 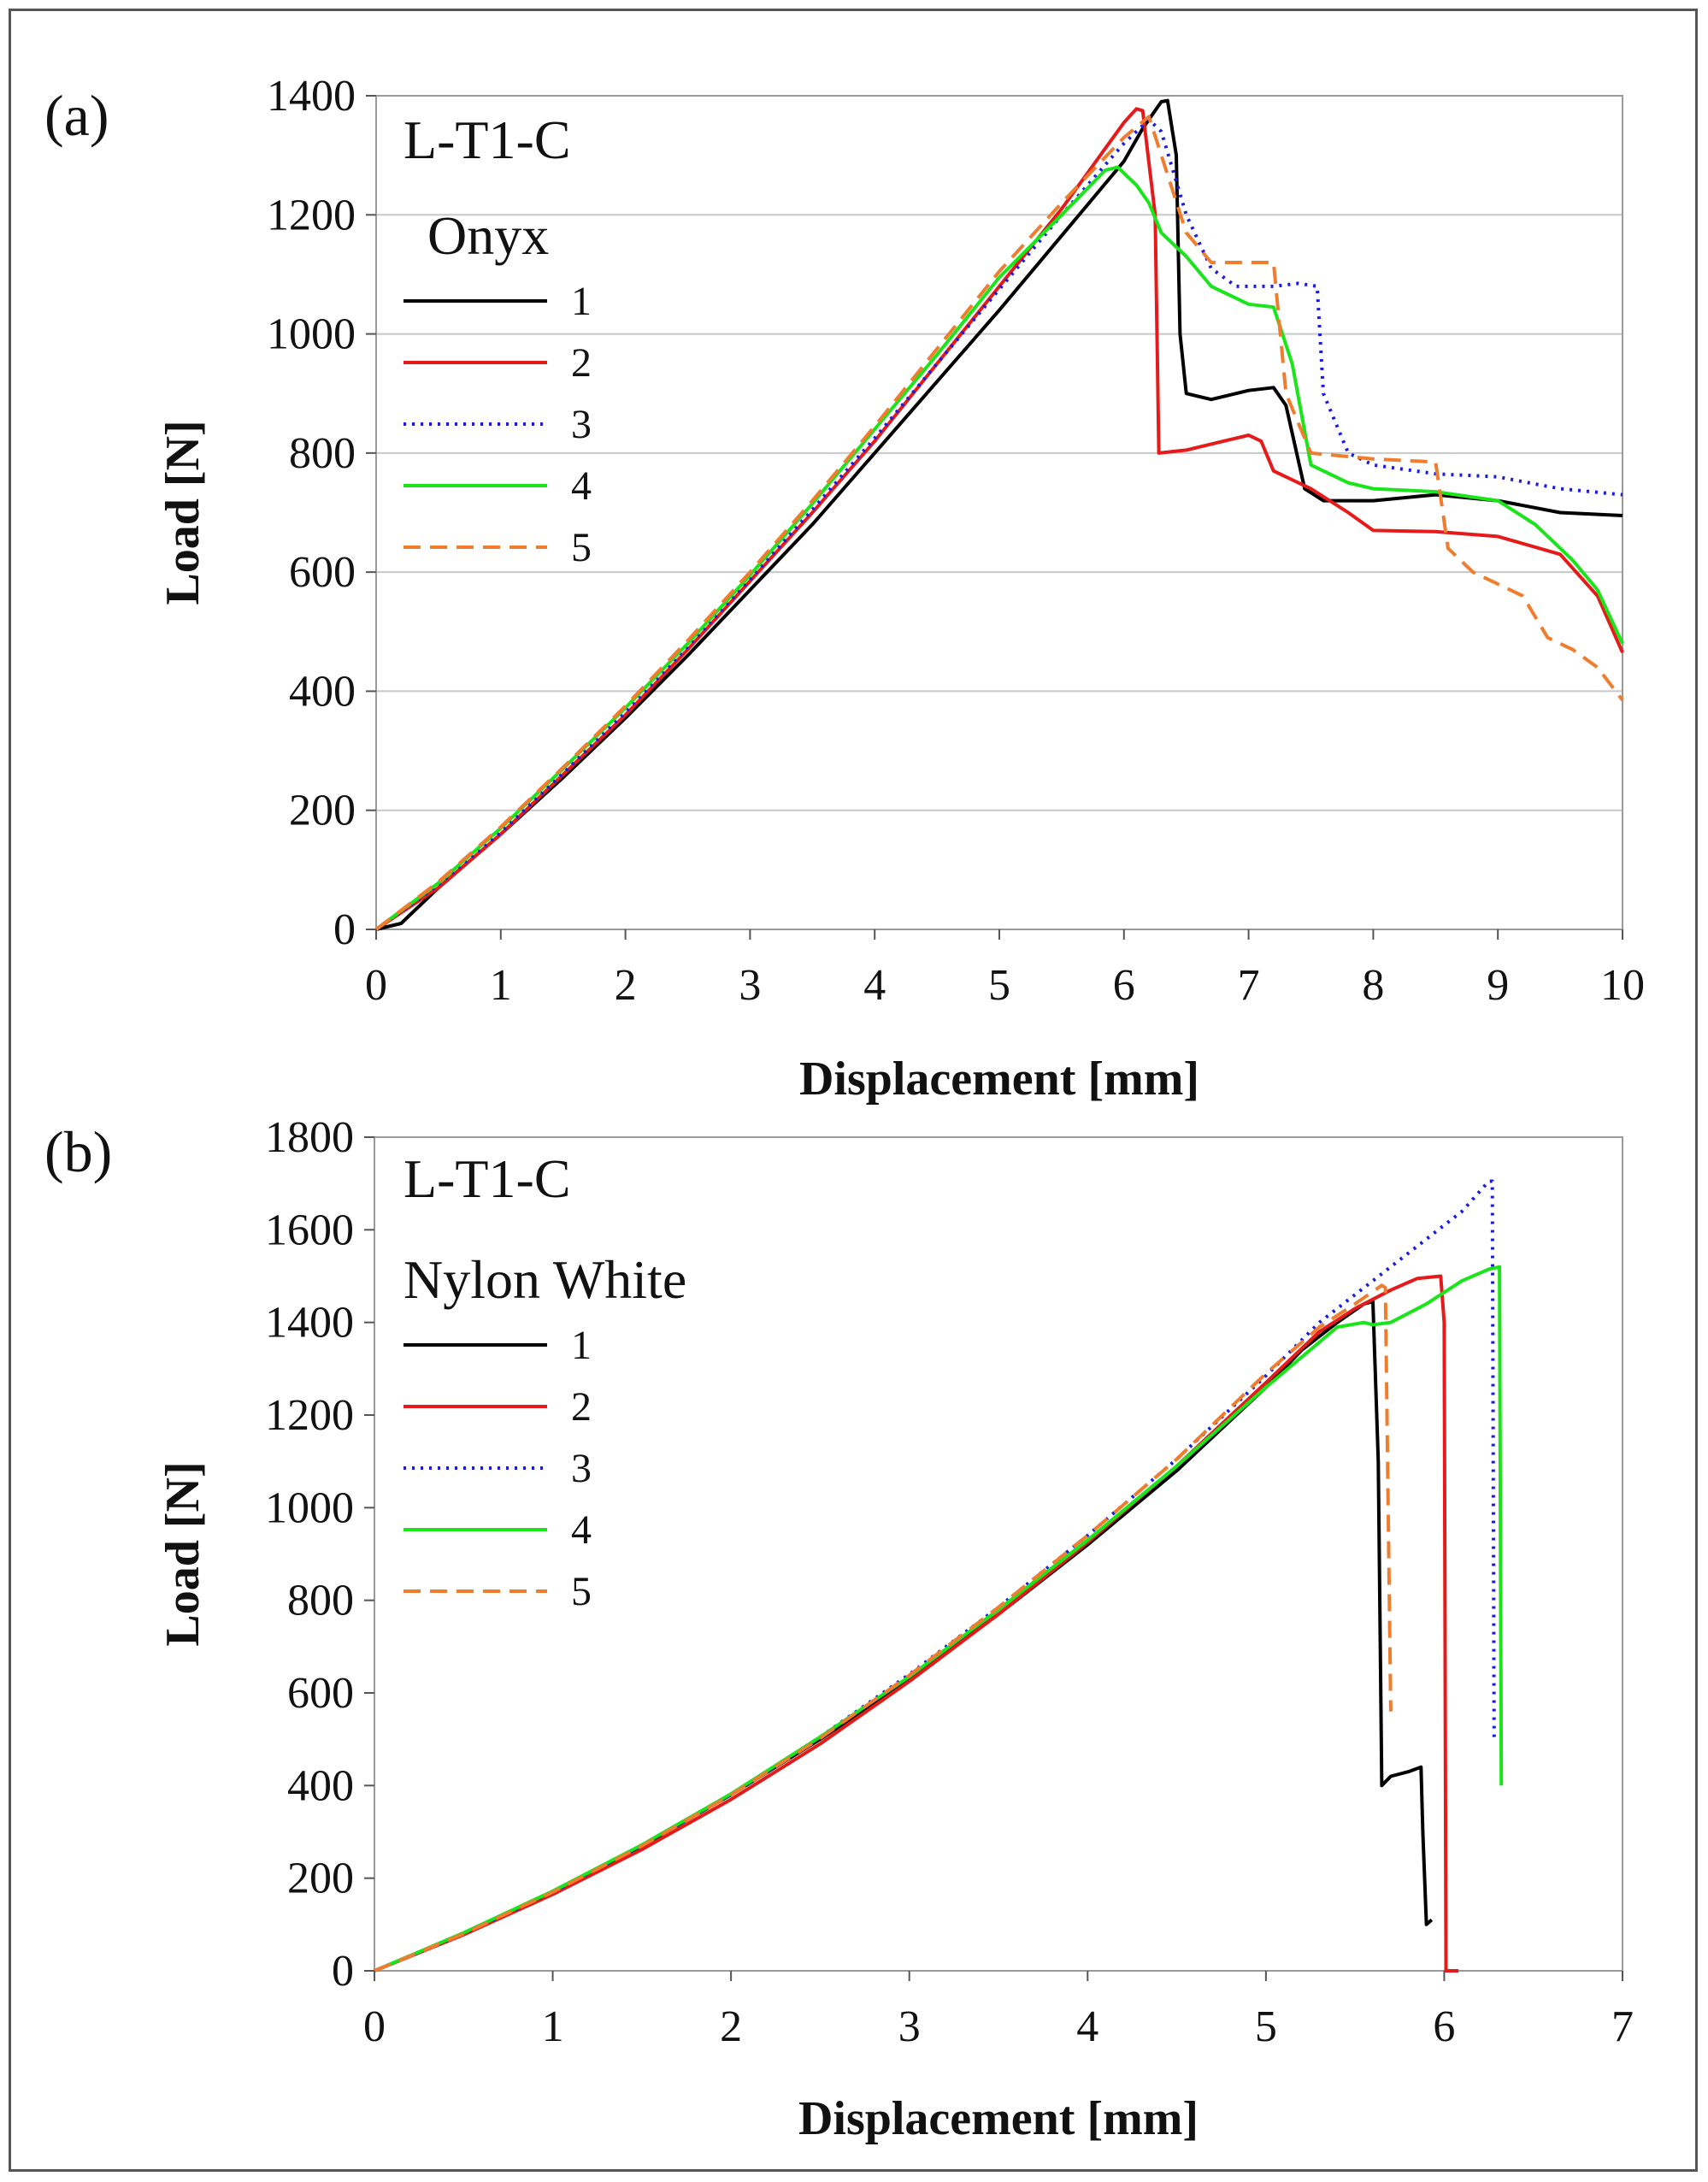 What do you see at coordinates (488, 236) in the screenshot?
I see `panel-a-annotation-material: Onyx` at bounding box center [488, 236].